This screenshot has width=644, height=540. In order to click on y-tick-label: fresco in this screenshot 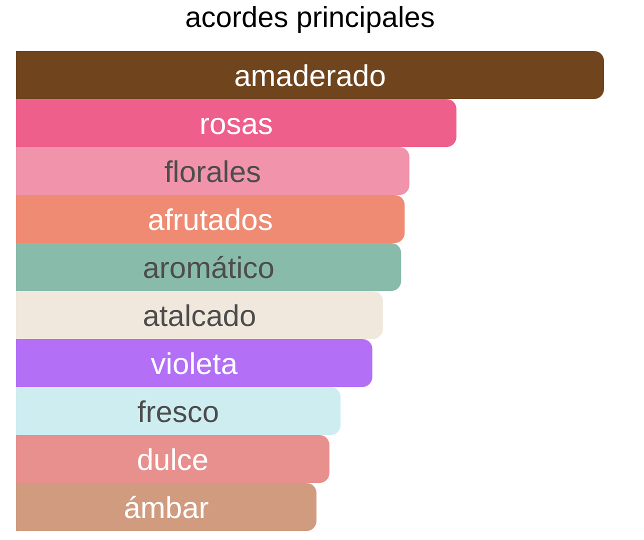, I will do `click(178, 412)`.